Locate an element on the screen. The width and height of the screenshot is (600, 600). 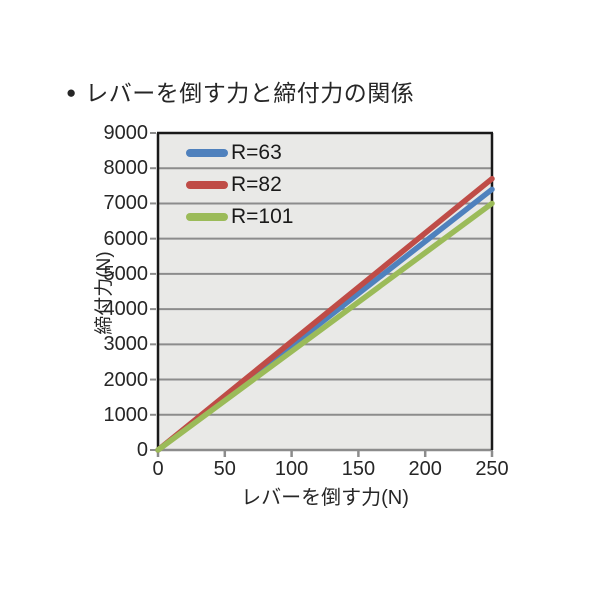
chart-title: ● レバーを倒す力と締付力の関係 is located at coordinates (240, 91).